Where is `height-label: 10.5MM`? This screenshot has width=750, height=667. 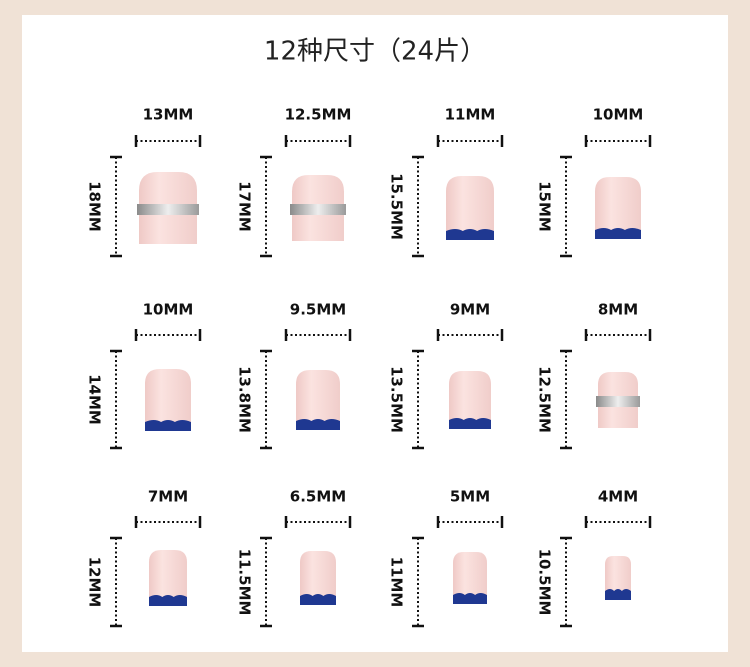
height-label: 10.5MM is located at coordinates (545, 582).